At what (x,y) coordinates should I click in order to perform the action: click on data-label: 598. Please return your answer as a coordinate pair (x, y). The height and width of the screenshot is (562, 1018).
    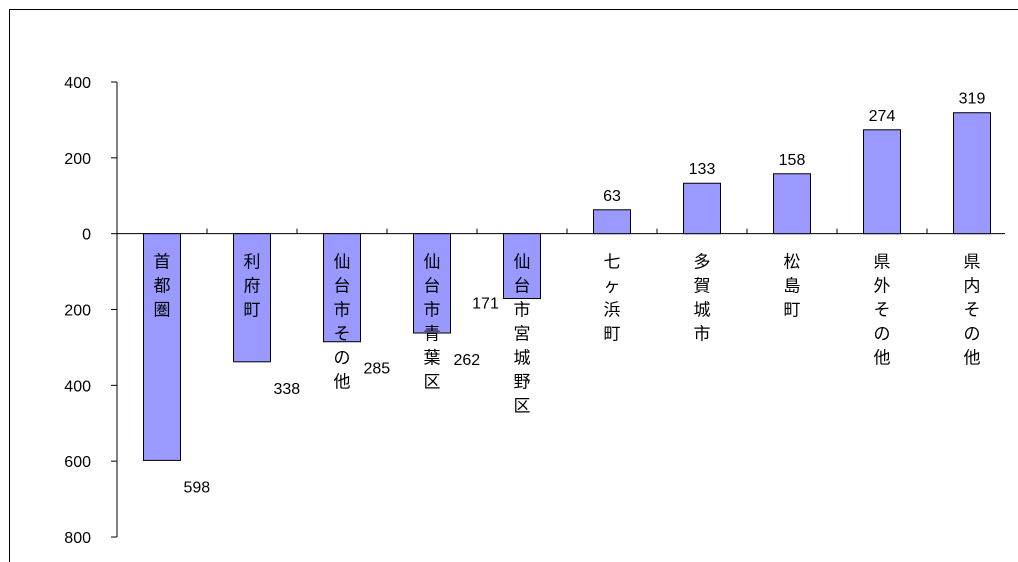
    Looking at the image, I should click on (197, 487).